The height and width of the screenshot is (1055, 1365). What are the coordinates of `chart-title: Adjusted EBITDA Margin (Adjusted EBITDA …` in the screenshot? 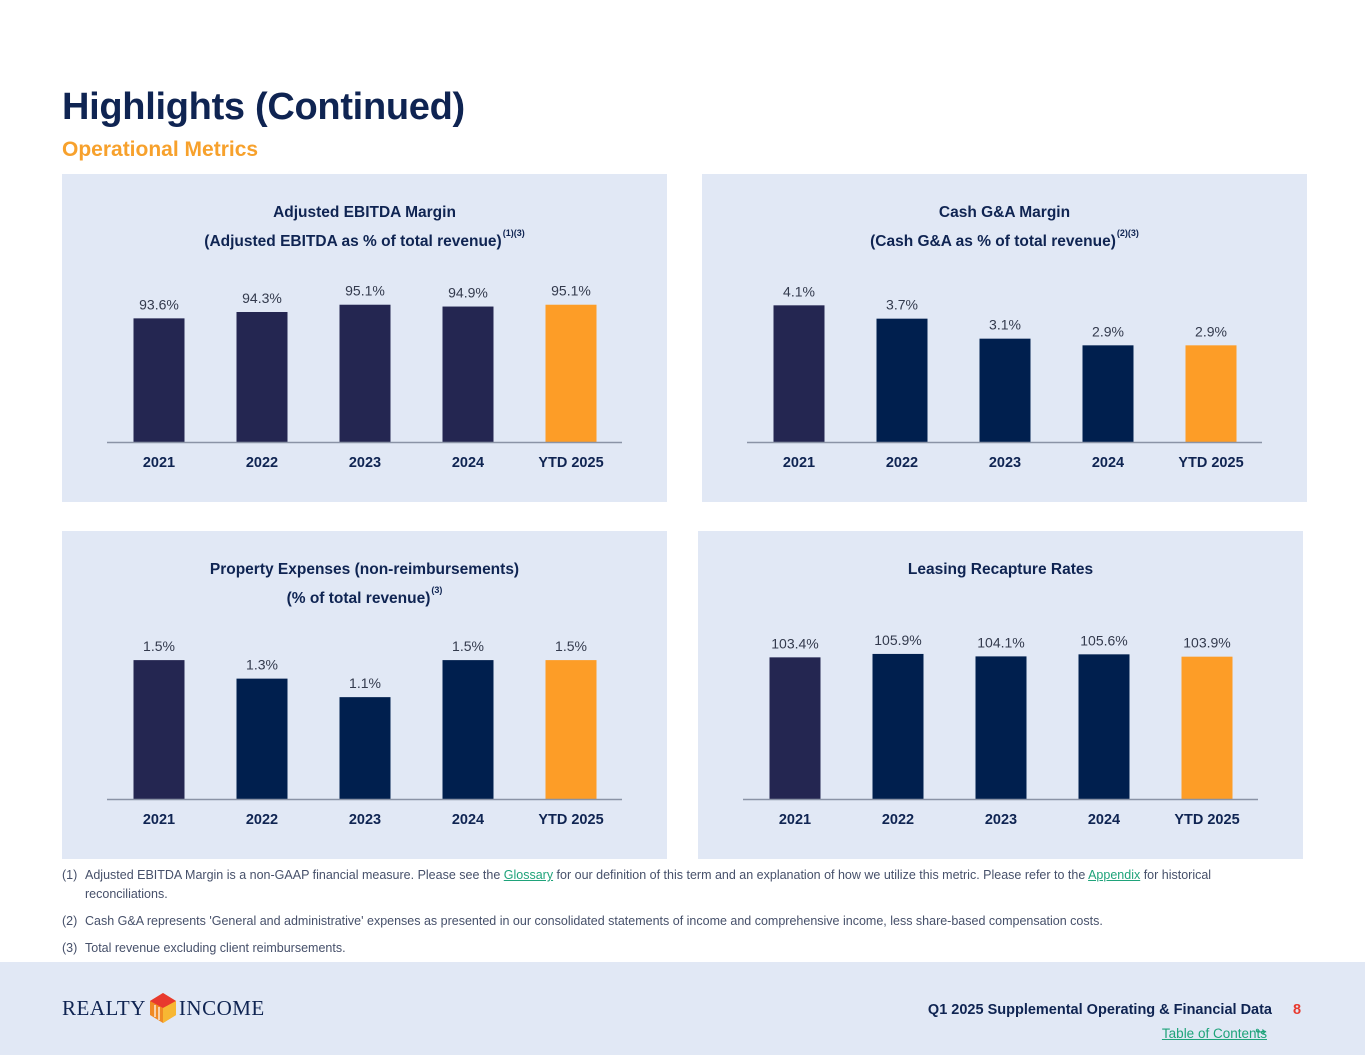 It's located at (364, 227).